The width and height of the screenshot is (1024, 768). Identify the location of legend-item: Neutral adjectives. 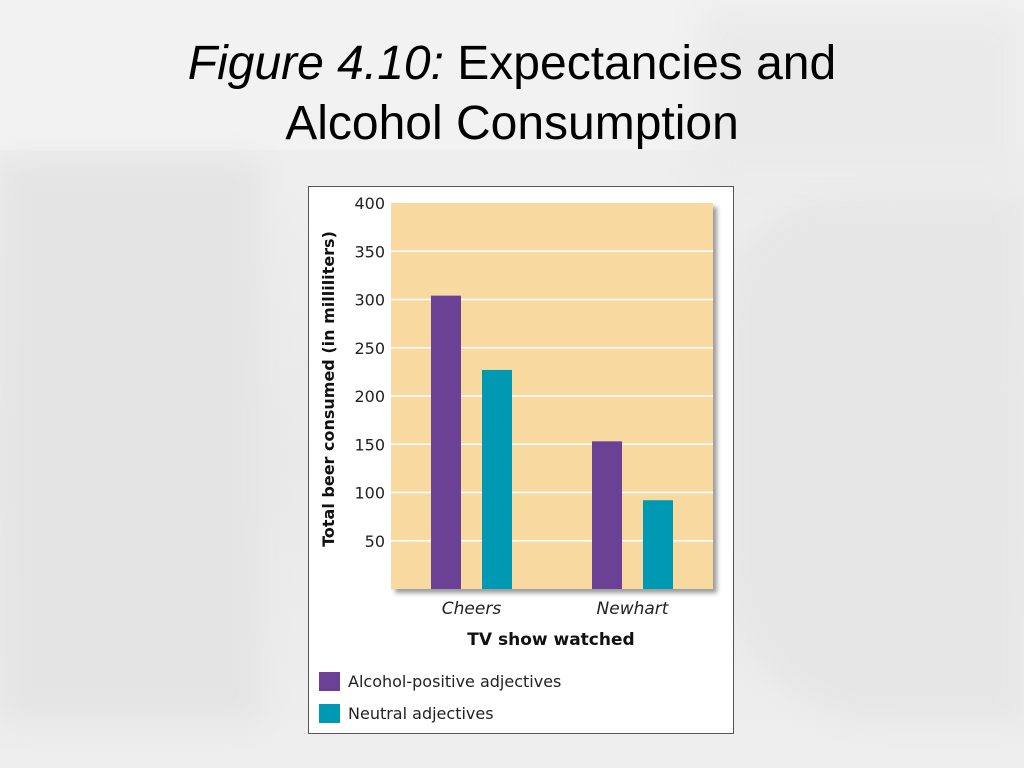
(440, 713).